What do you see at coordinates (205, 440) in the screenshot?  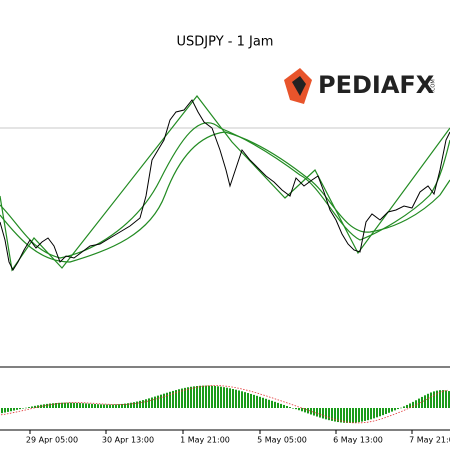 I see `x-tick-label: 1 May 21:00` at bounding box center [205, 440].